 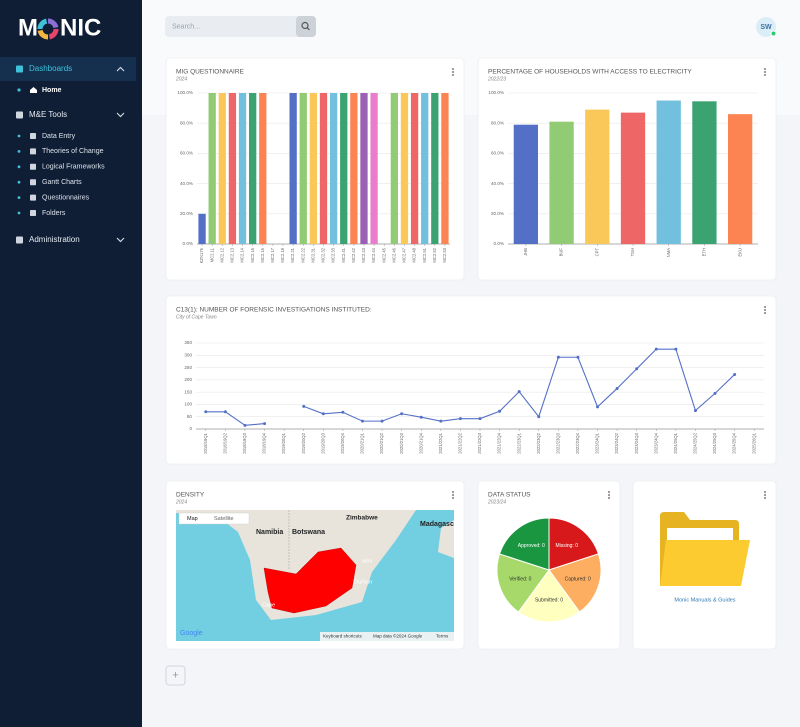 I want to click on nav-subitem: Questionnaires, so click(x=66, y=197).